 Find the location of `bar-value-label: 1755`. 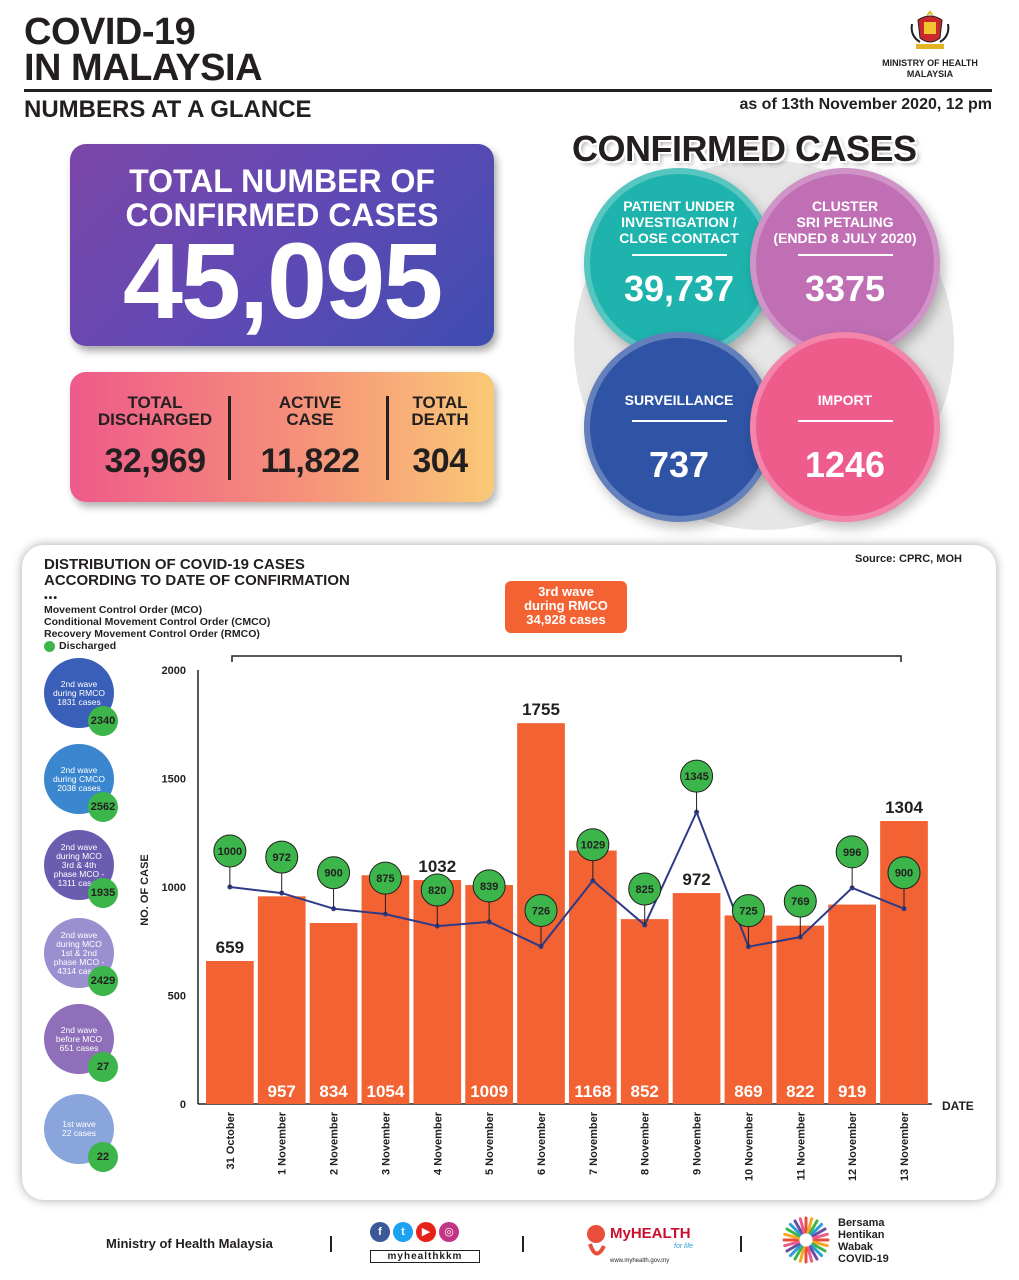

bar-value-label: 1755 is located at coordinates (541, 709).